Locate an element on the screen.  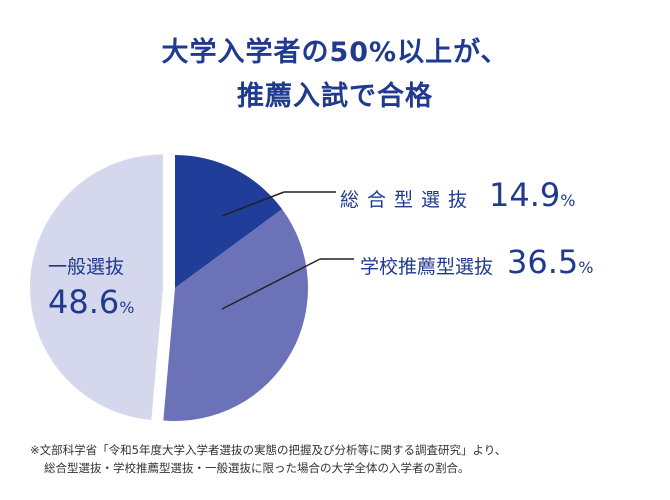
label-sogo-name: 総合型選抜 is located at coordinates (408, 200).